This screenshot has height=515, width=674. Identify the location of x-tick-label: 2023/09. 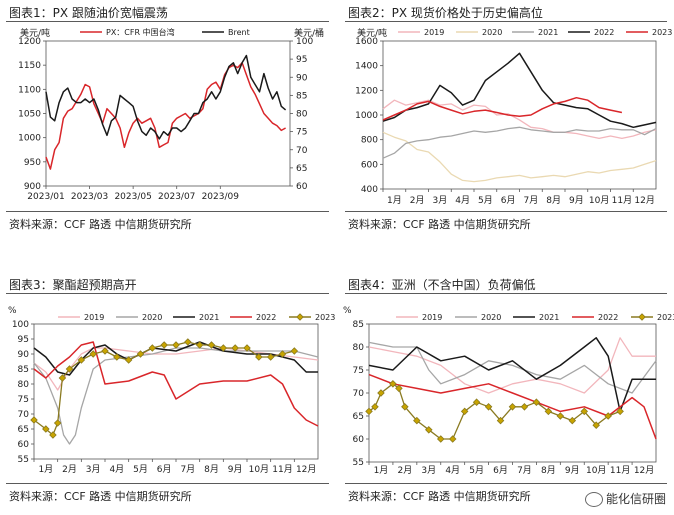
(221, 197).